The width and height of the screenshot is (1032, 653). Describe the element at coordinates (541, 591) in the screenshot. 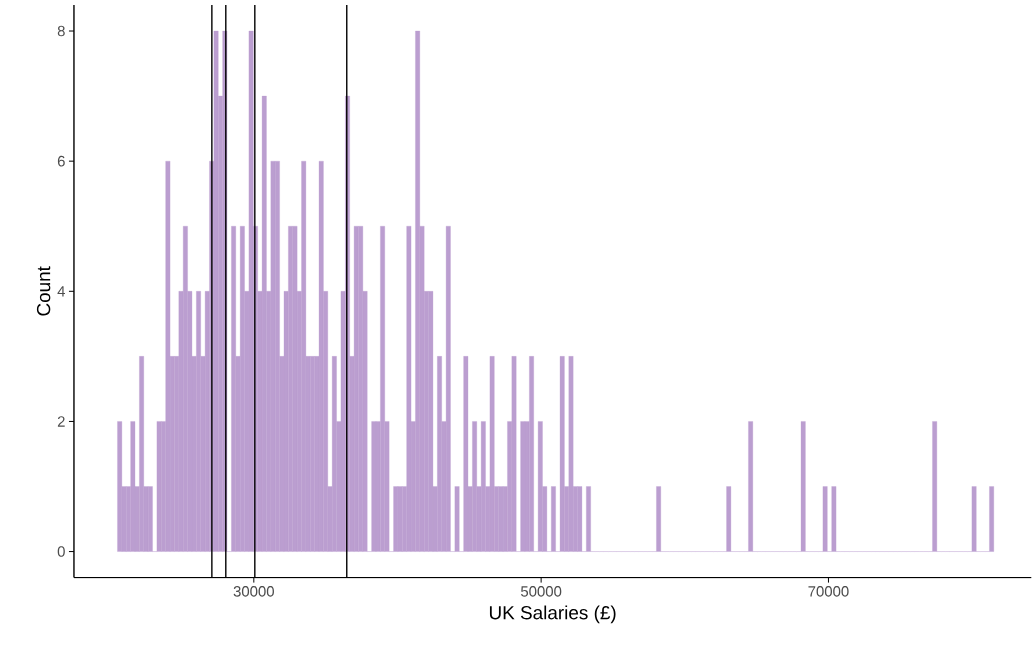

I see `x-tick-label: 50000` at that location.